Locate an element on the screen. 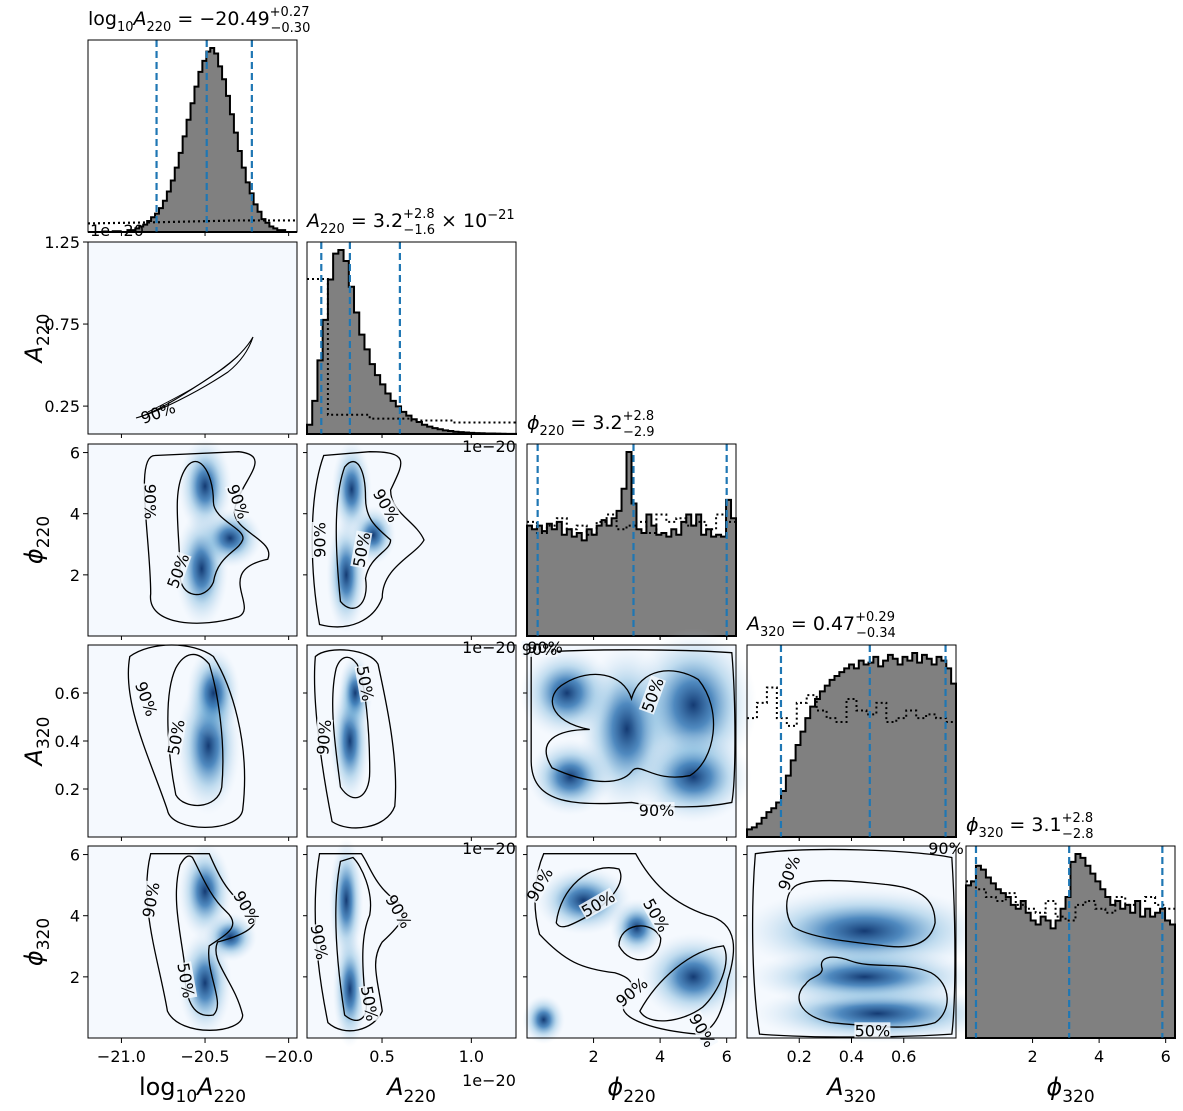  x-tick-label: 1.0 is located at coordinates (471, 1056).